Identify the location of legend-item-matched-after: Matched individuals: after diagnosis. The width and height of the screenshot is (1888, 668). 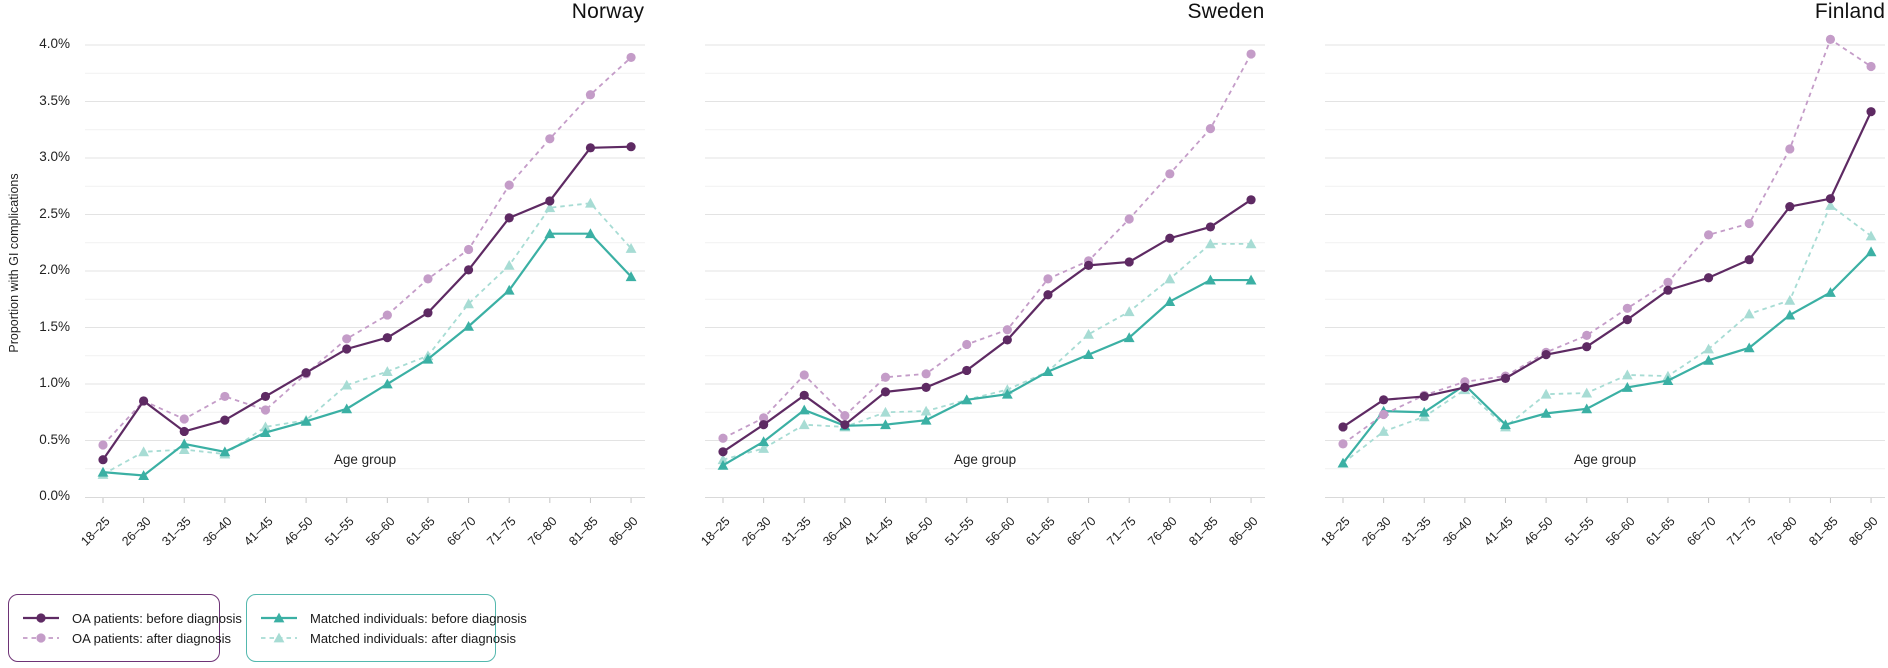
(387, 638).